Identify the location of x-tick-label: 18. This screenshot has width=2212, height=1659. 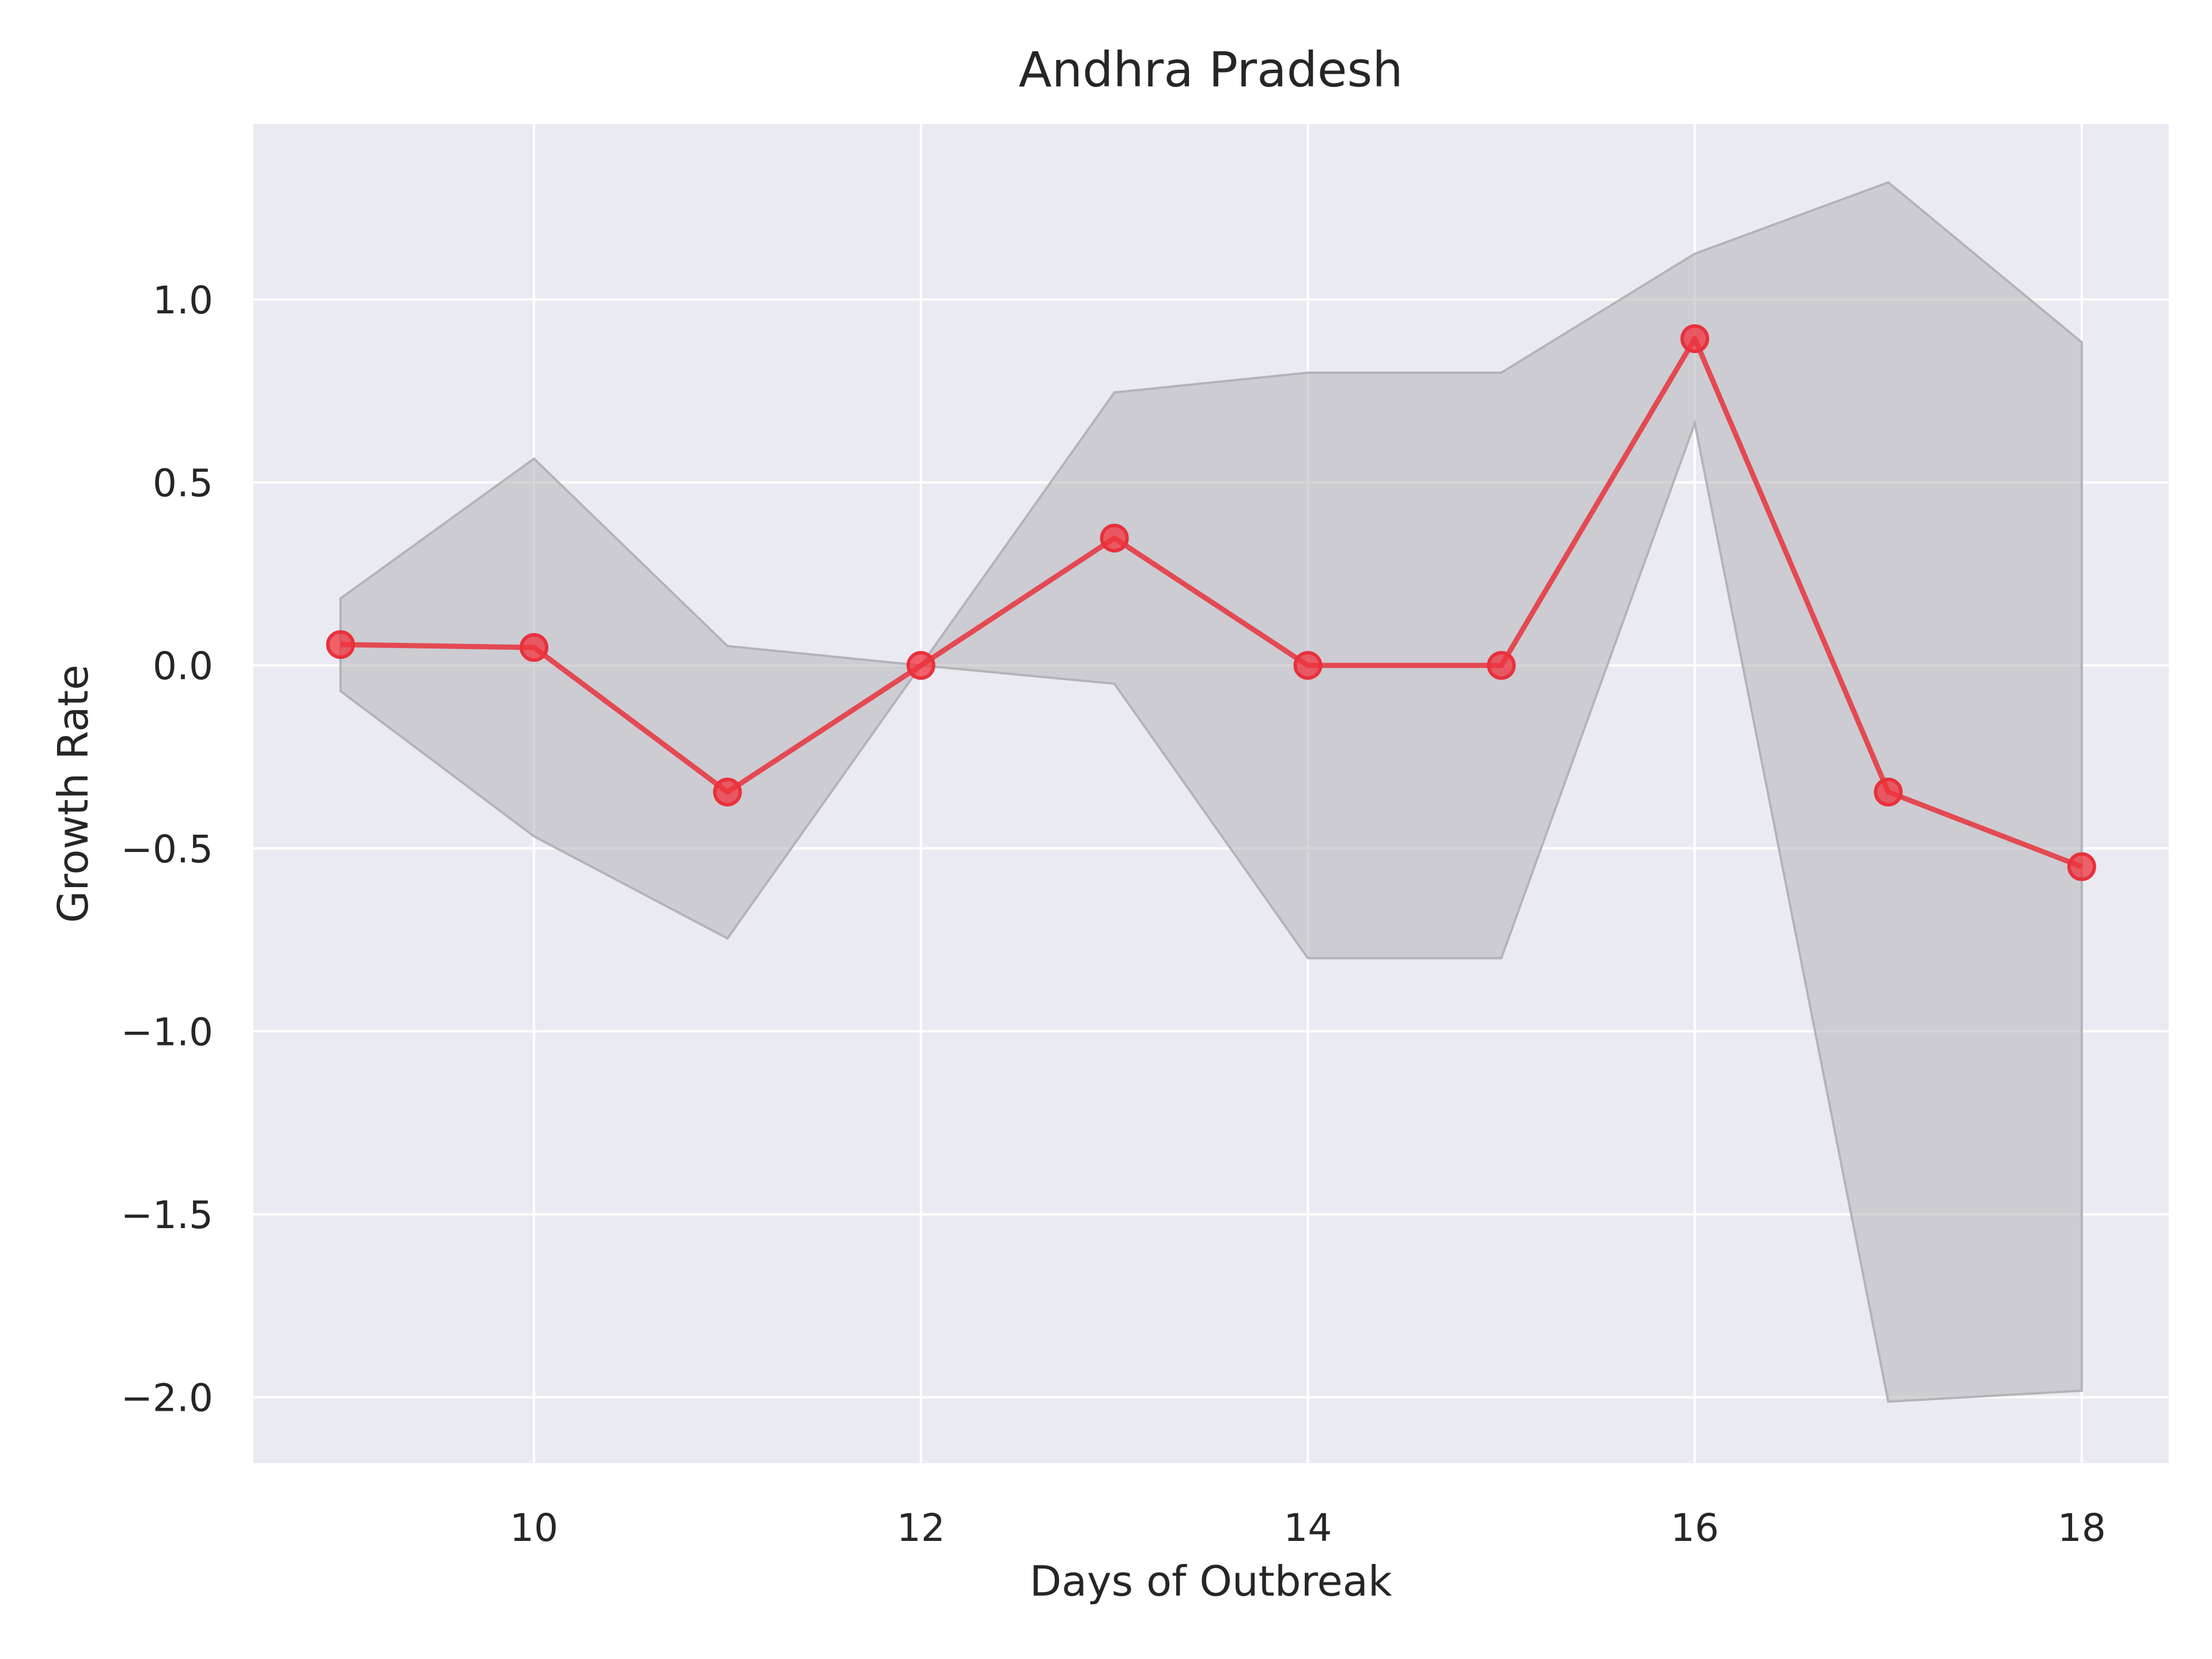
(2082, 1528).